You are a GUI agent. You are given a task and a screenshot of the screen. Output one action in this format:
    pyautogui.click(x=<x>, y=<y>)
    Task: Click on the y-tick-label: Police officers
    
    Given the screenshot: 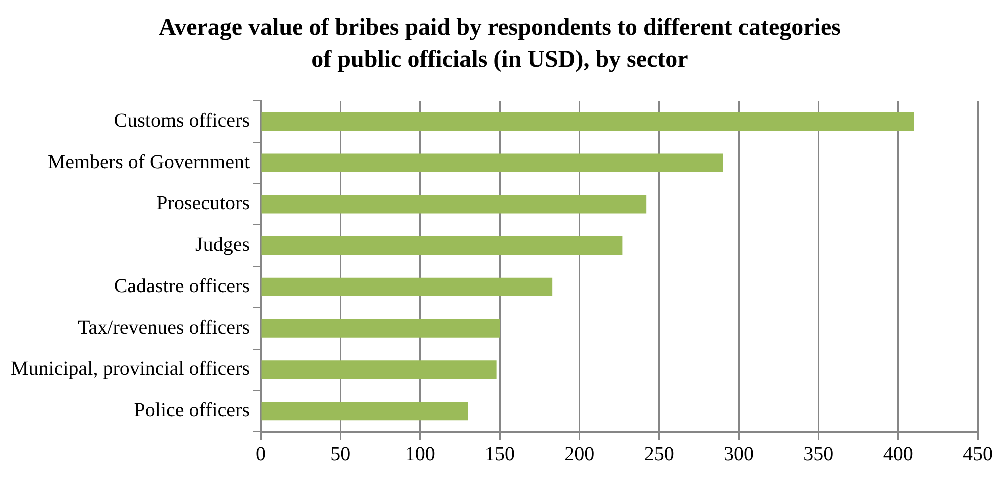 What is the action you would take?
    pyautogui.click(x=192, y=411)
    